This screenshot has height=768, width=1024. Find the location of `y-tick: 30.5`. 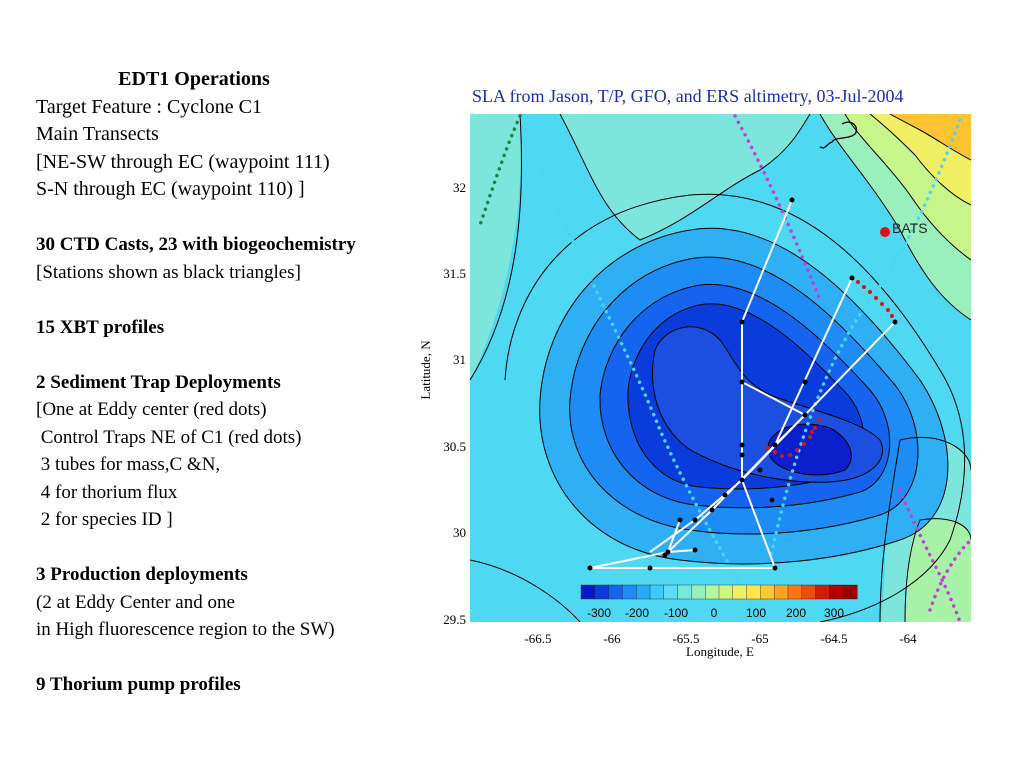

y-tick: 30.5 is located at coordinates (454, 446).